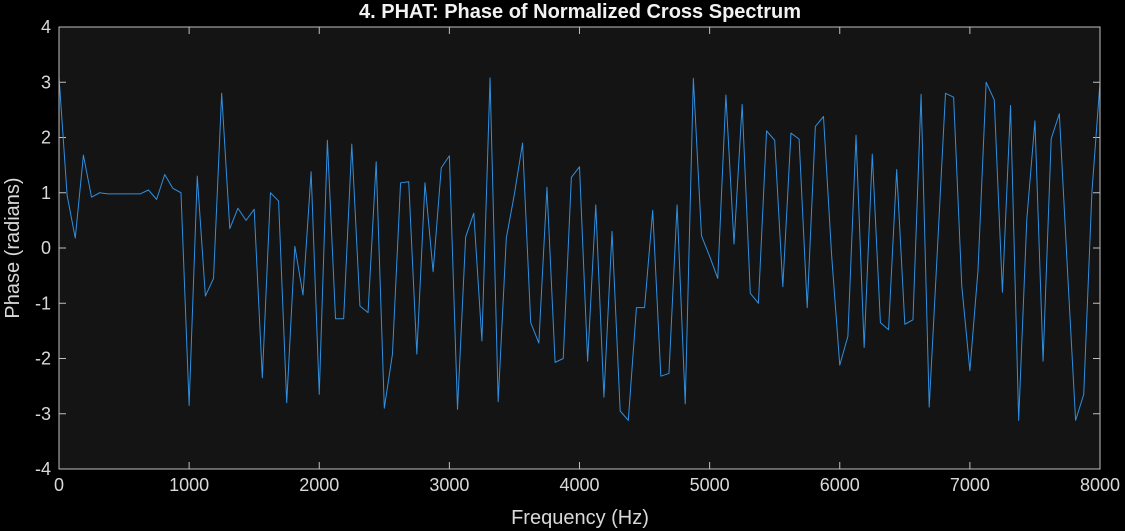 Image resolution: width=1125 pixels, height=531 pixels. Describe the element at coordinates (43, 303) in the screenshot. I see `y-tick-label: -1` at that location.